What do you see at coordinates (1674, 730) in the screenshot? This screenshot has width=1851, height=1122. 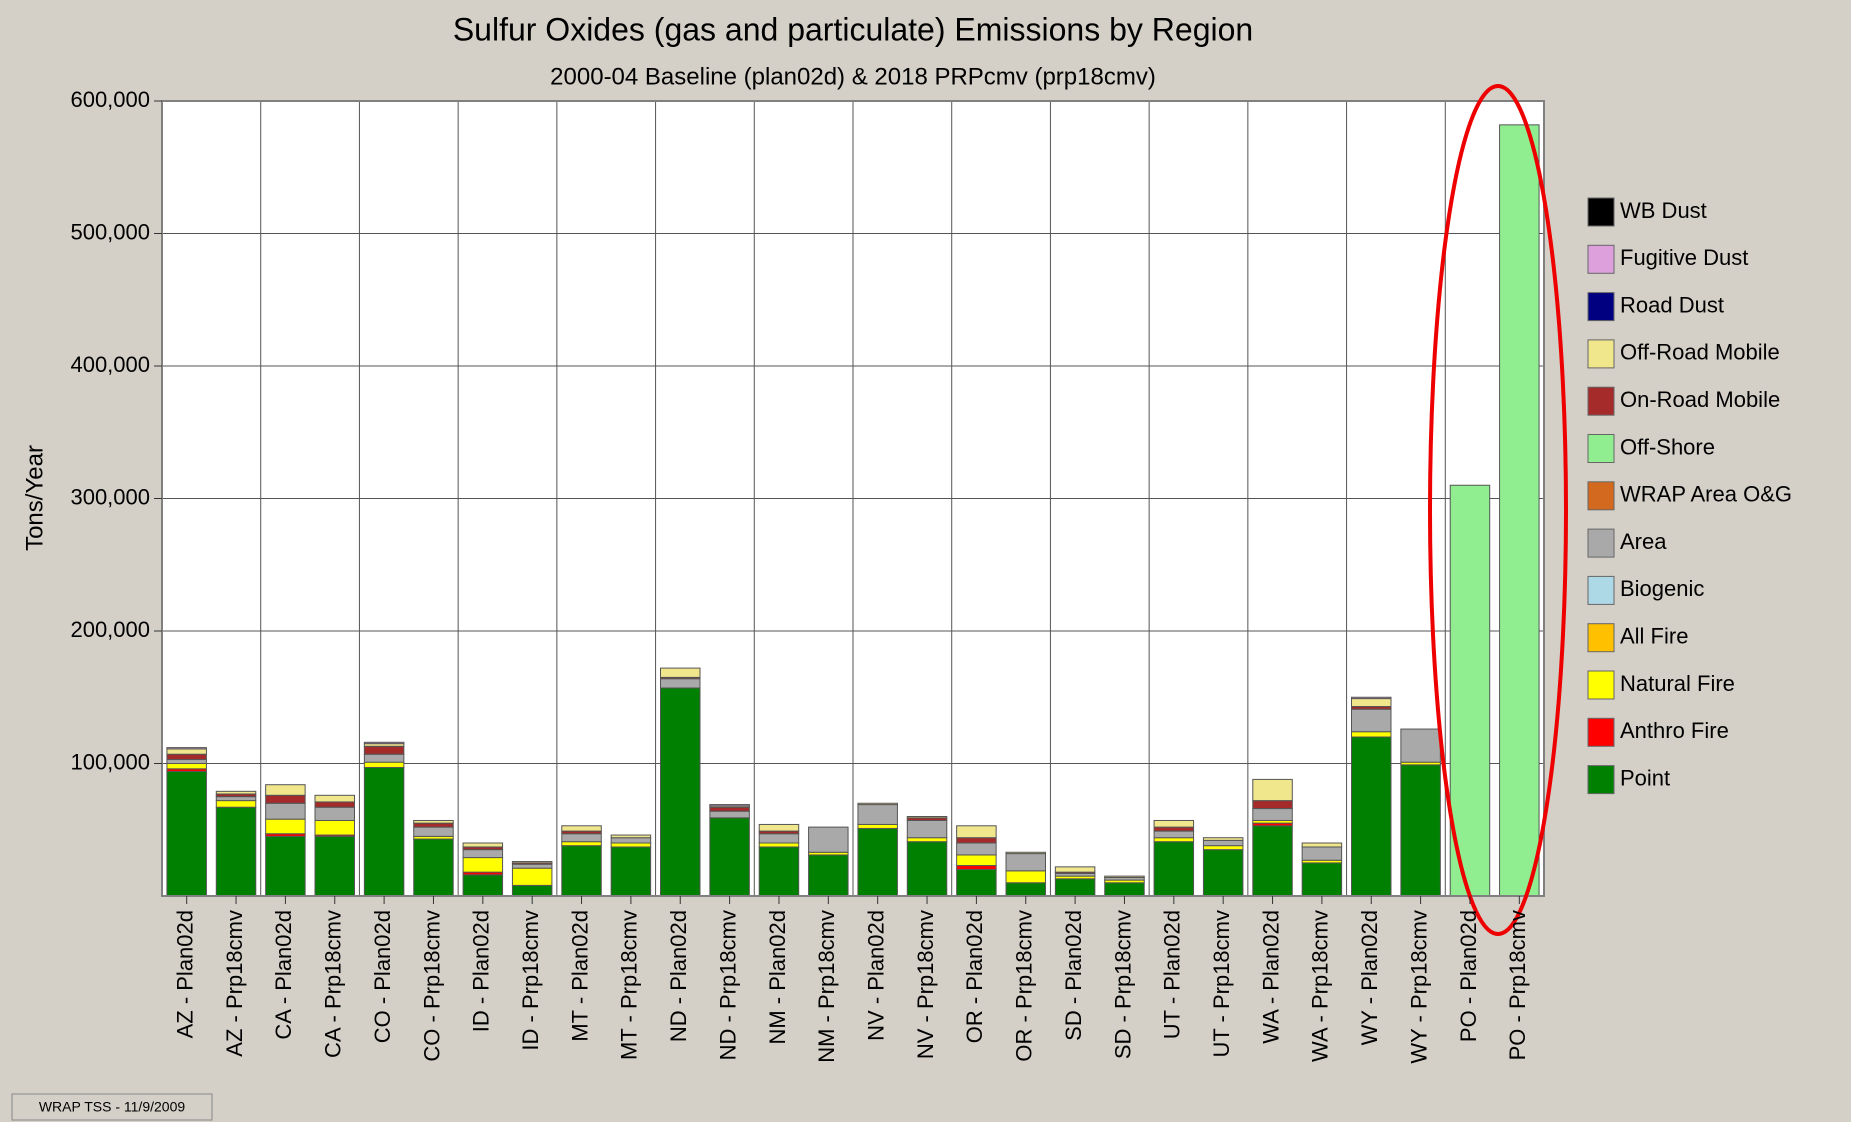 I see `legend-label: Anthro Fire` at bounding box center [1674, 730].